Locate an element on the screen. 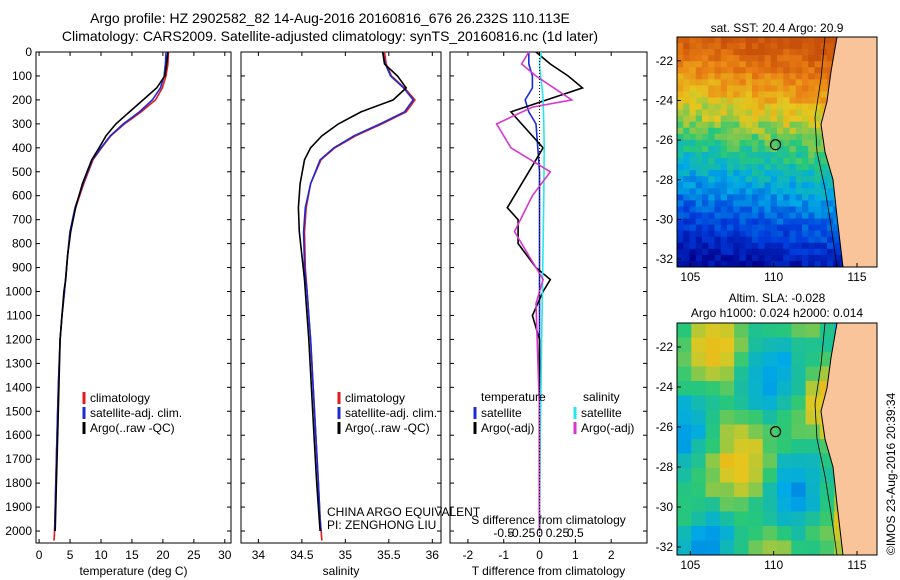 The image size is (900, 580). y-tick-label: 1700 is located at coordinates (18, 459).